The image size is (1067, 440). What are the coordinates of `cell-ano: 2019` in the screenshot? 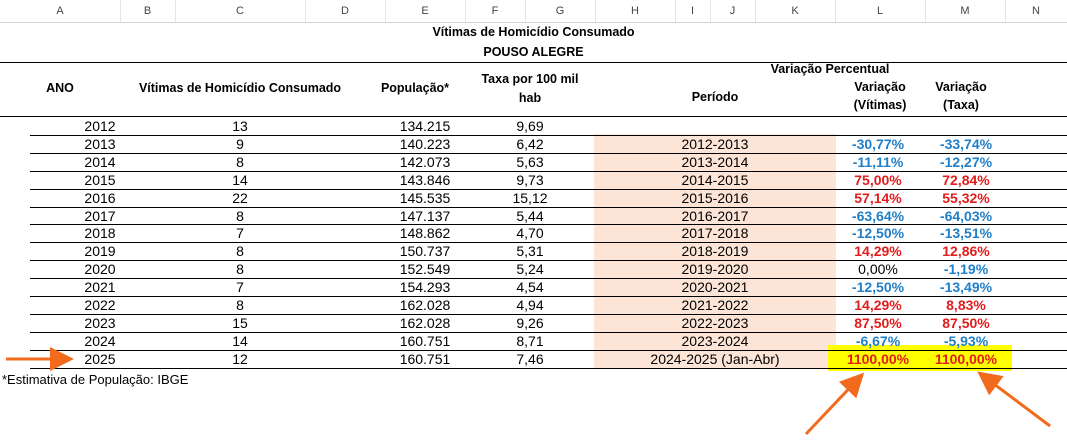 It's located at (100, 251).